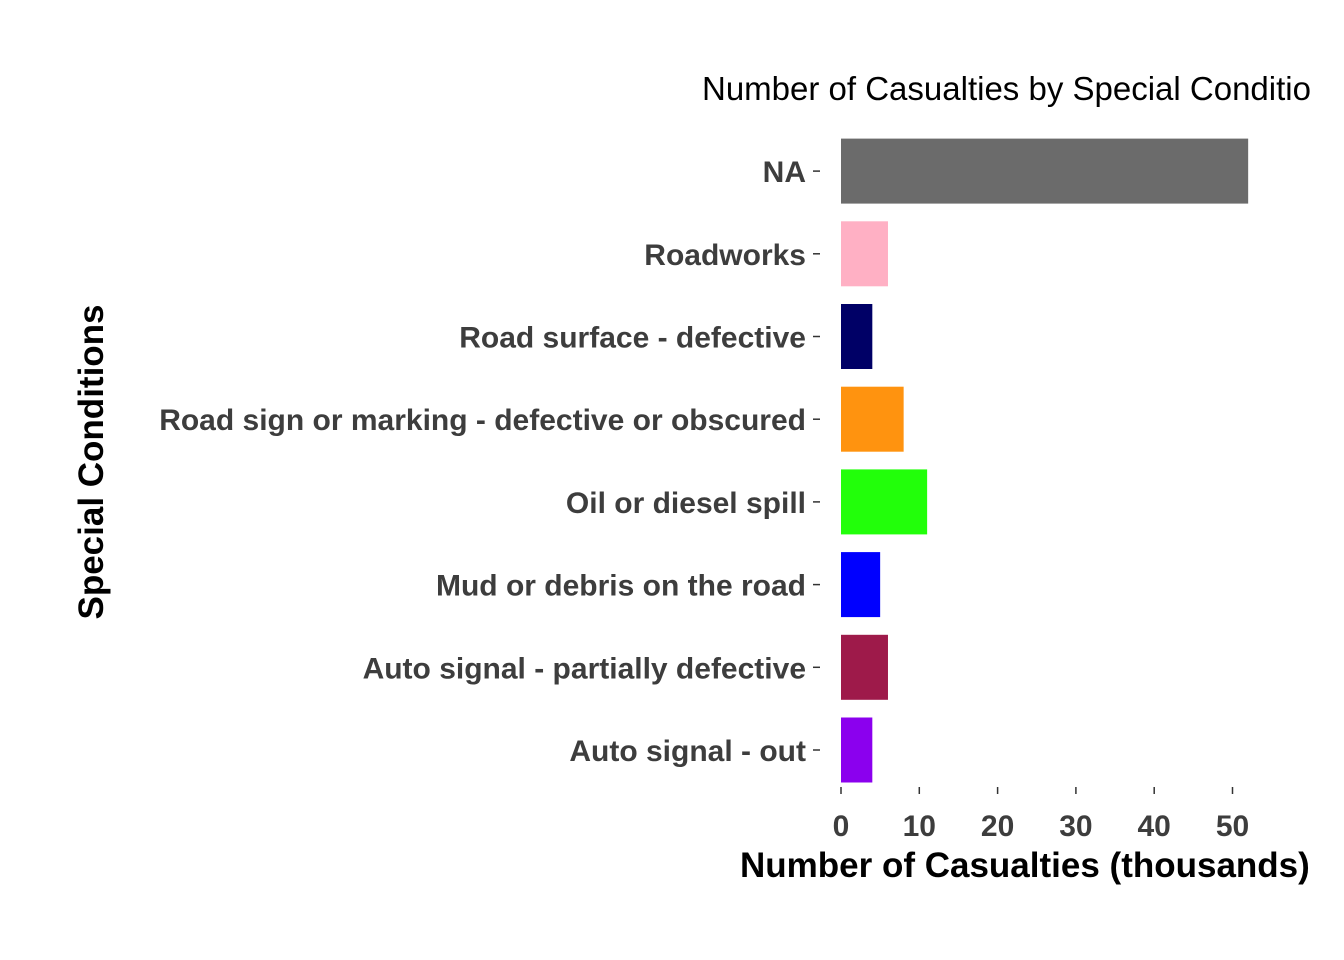 The height and width of the screenshot is (960, 1344). I want to click on bar-road-sign-or-marking-defective-or-obscured, so click(872, 419).